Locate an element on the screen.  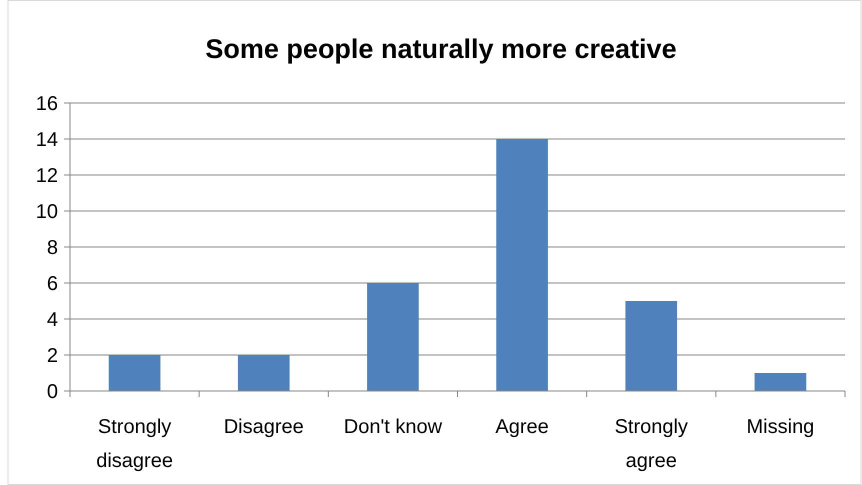
y-tick-label: 16 is located at coordinates (47, 104).